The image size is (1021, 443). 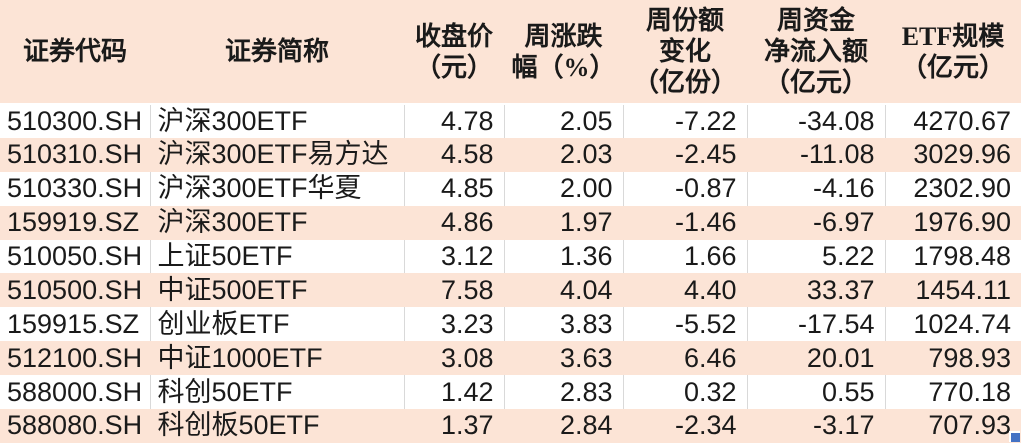 What do you see at coordinates (564, 256) in the screenshot?
I see `cell-week-chg: 1.36` at bounding box center [564, 256].